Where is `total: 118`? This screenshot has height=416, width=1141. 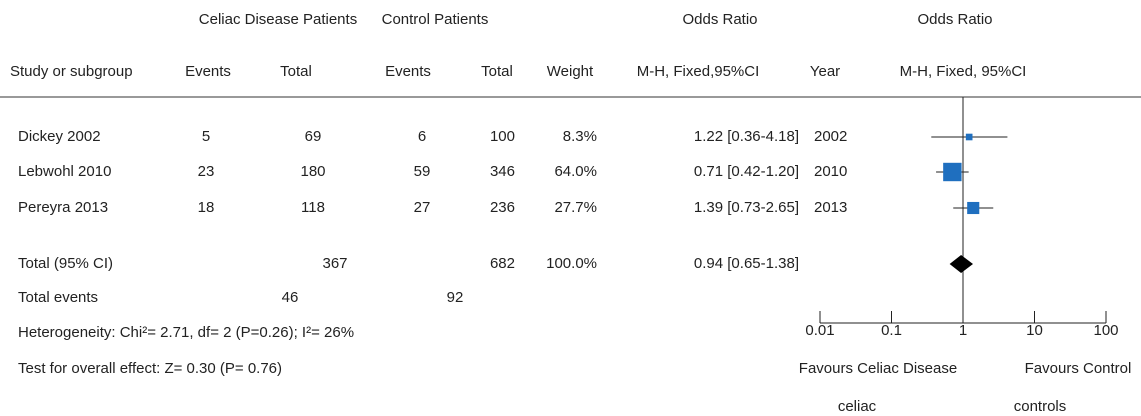 total: 118 is located at coordinates (313, 207).